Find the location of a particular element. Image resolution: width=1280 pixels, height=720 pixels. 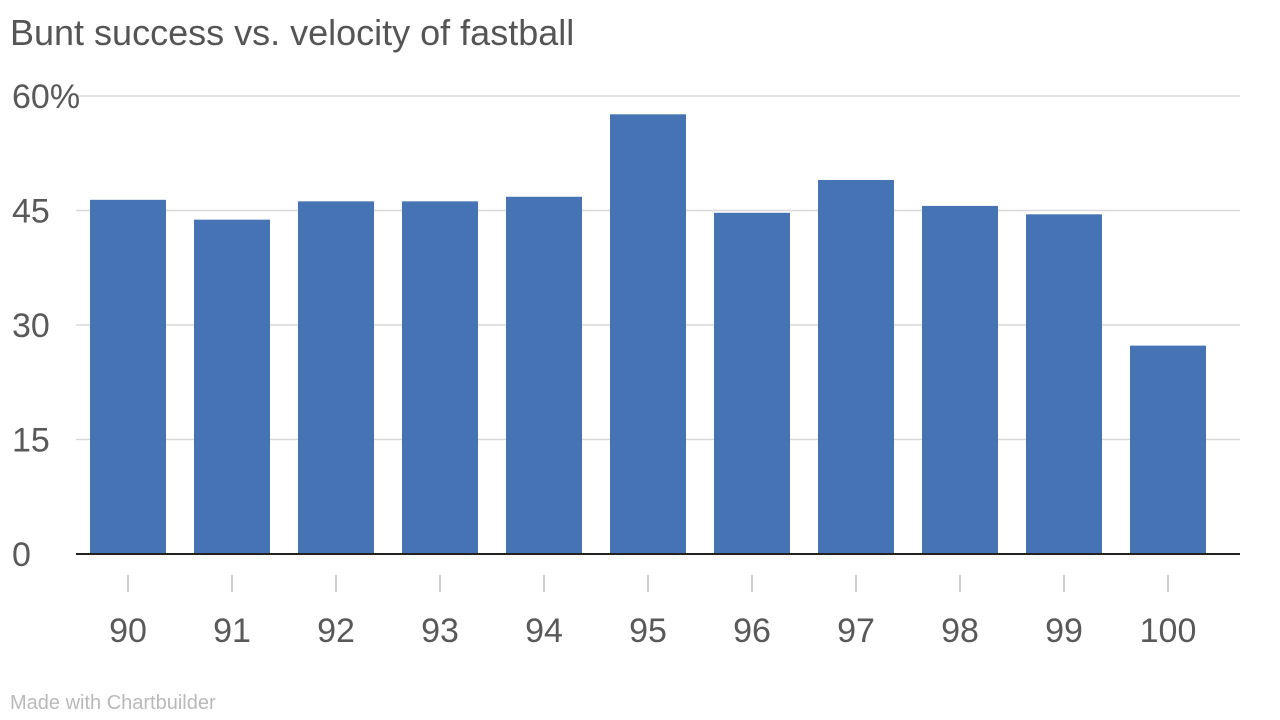

x-tick-label: 99 is located at coordinates (1064, 631).